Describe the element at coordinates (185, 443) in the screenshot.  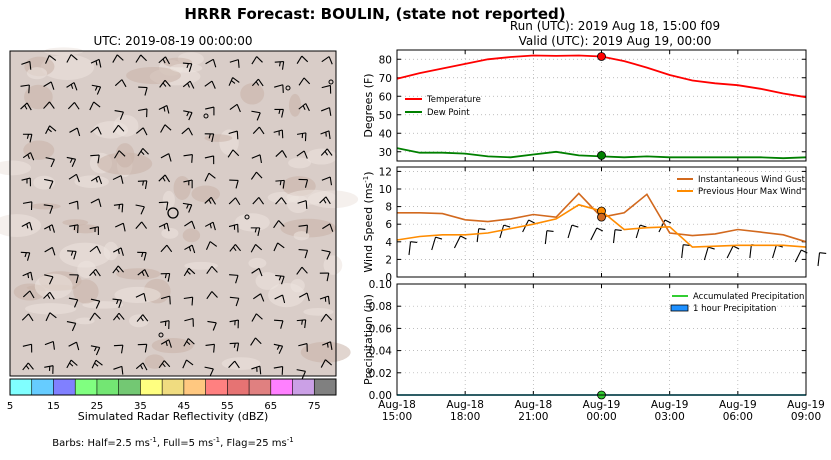
I see `barbs-note-mid: , Full=5 ms` at that location.